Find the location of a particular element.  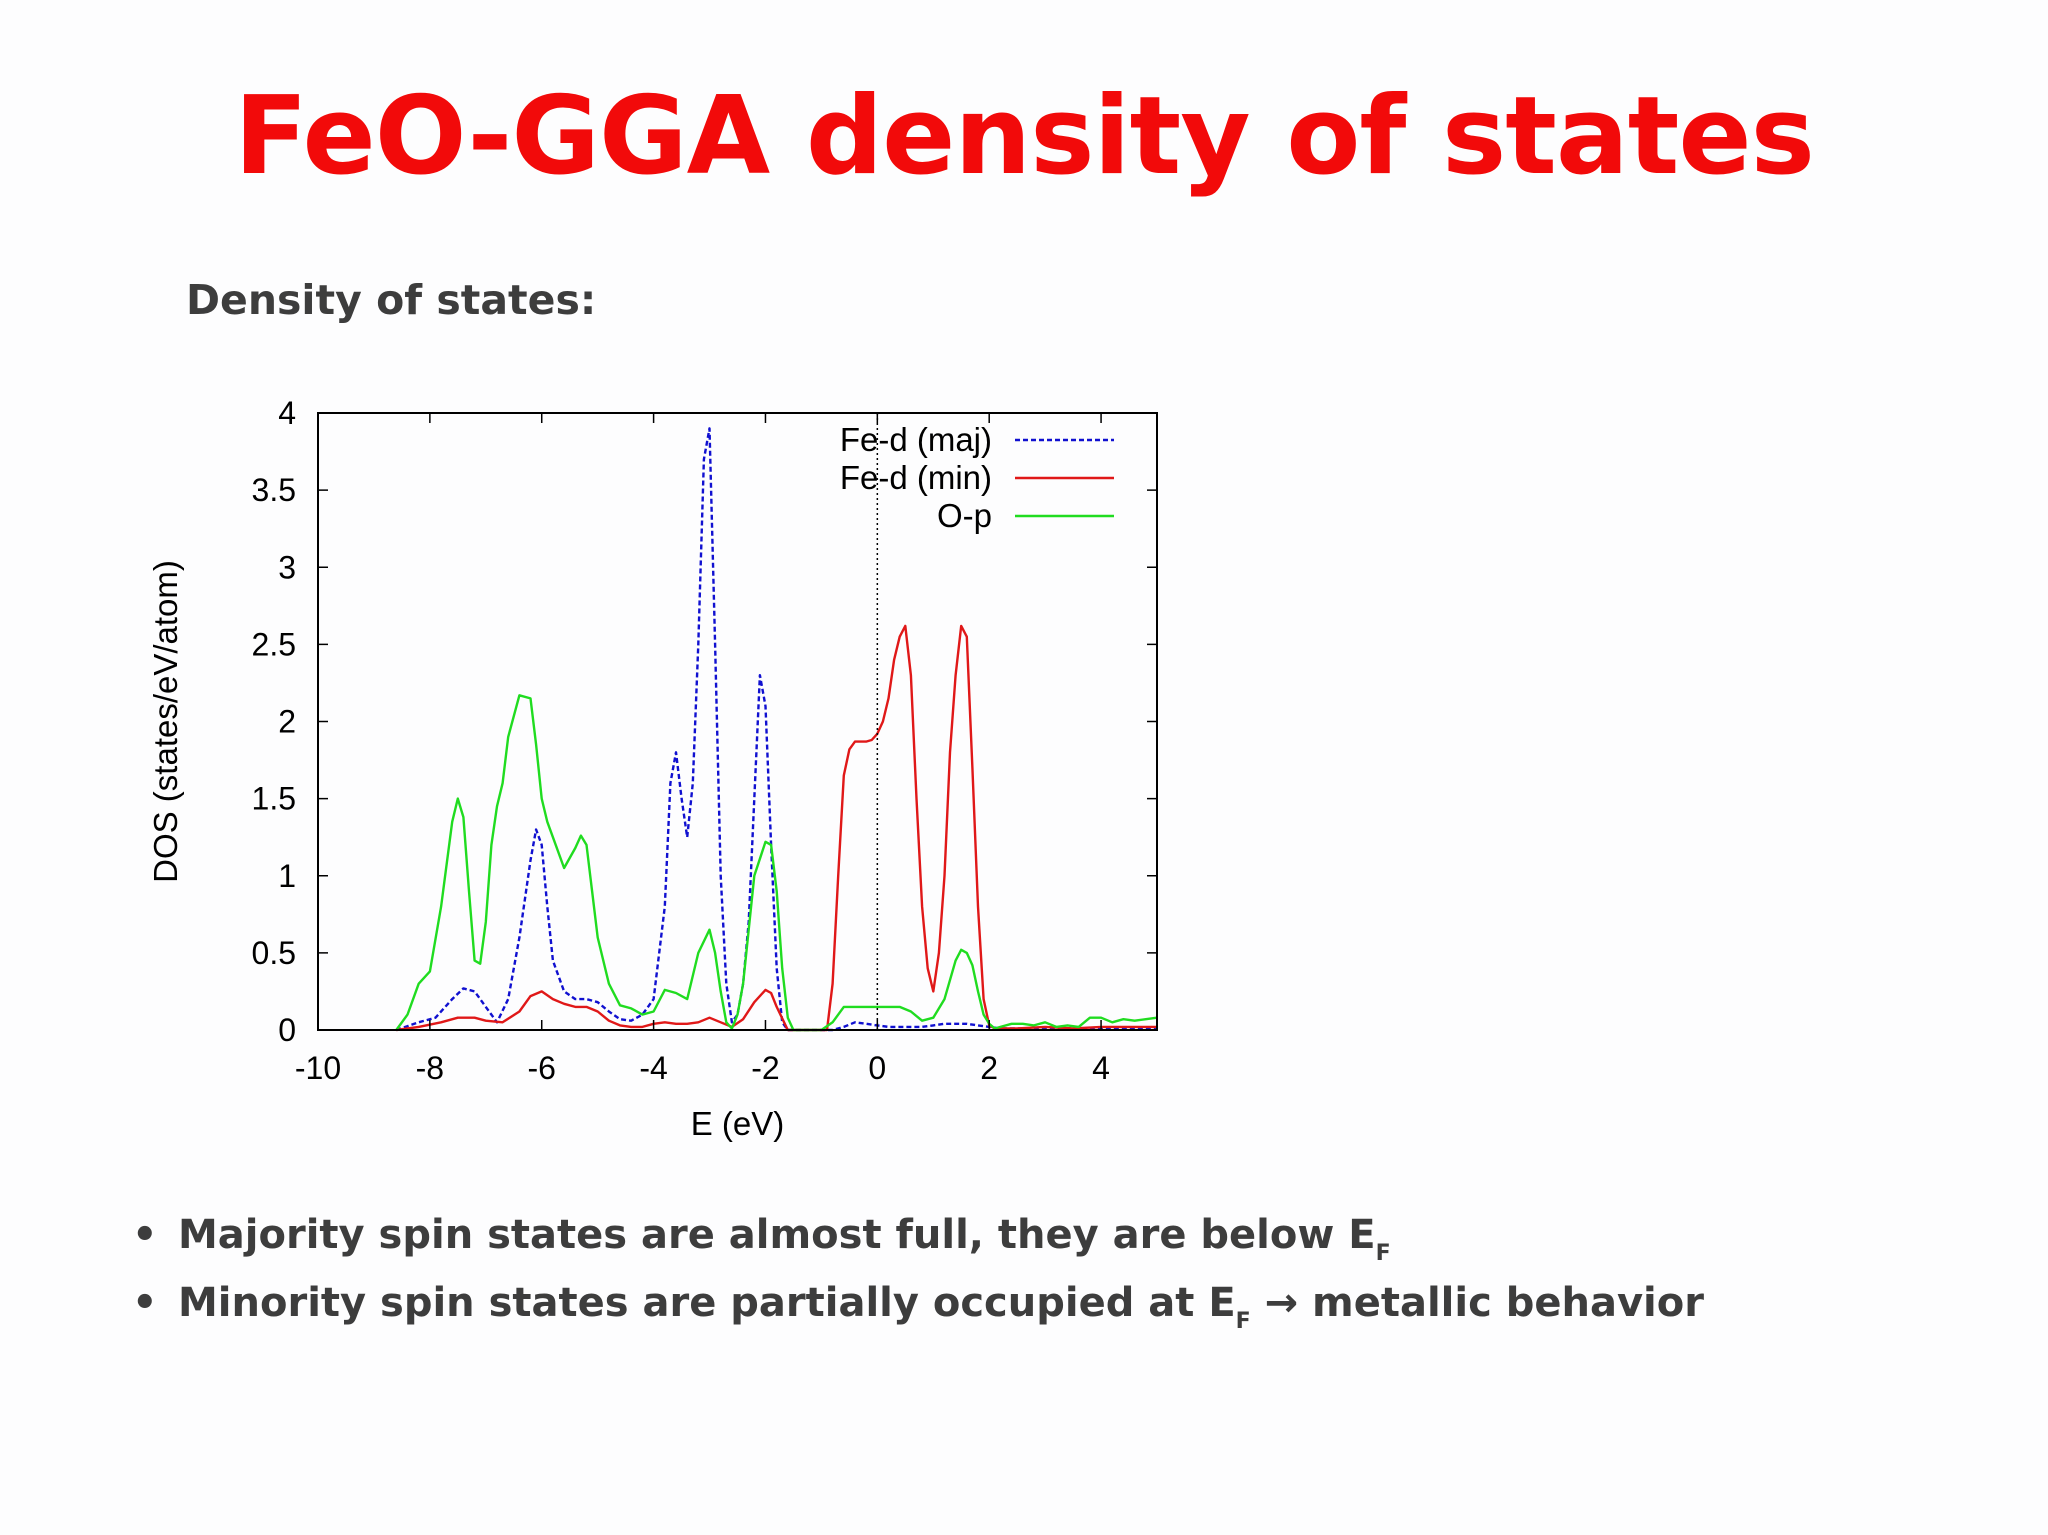

slide-title: FeO-GGA density of states is located at coordinates (1024, 136).